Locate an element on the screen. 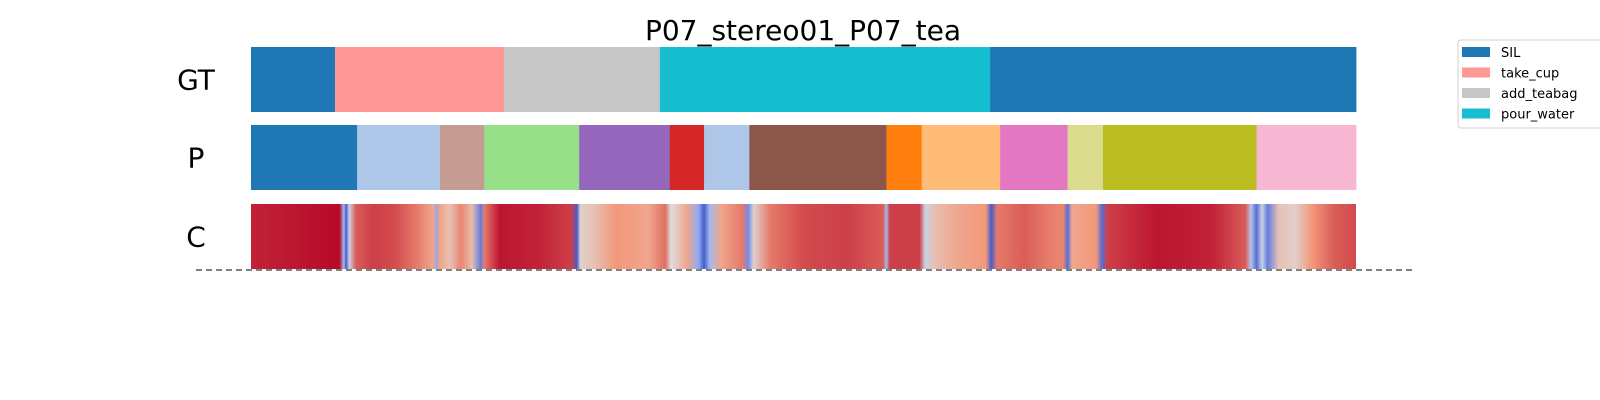  legend-frame is located at coordinates (1528, 84).